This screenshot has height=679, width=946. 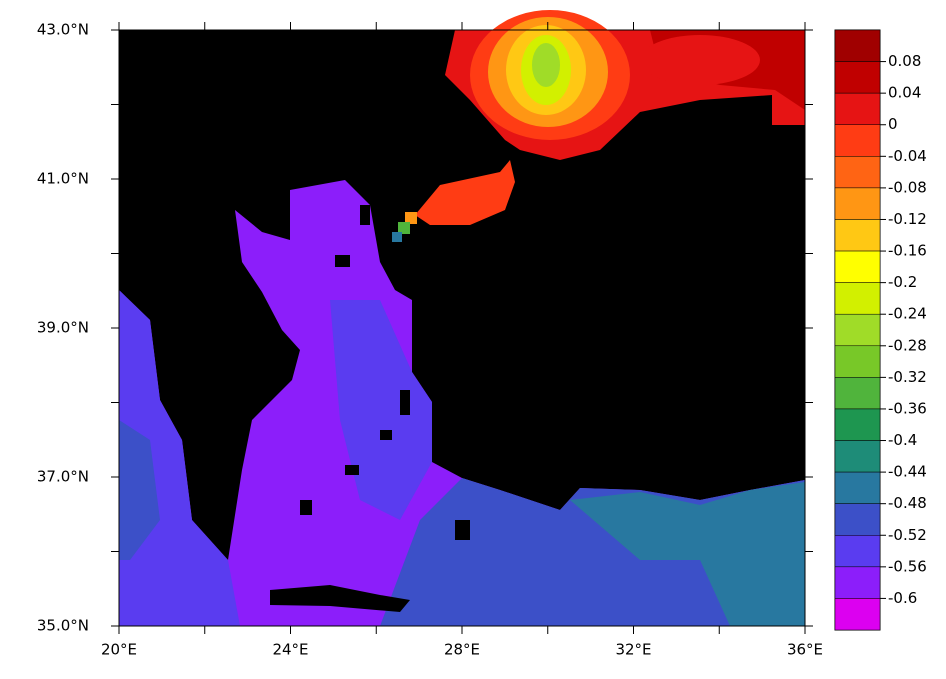 What do you see at coordinates (907, 377) in the screenshot?
I see `colorbar-label: -0.32` at bounding box center [907, 377].